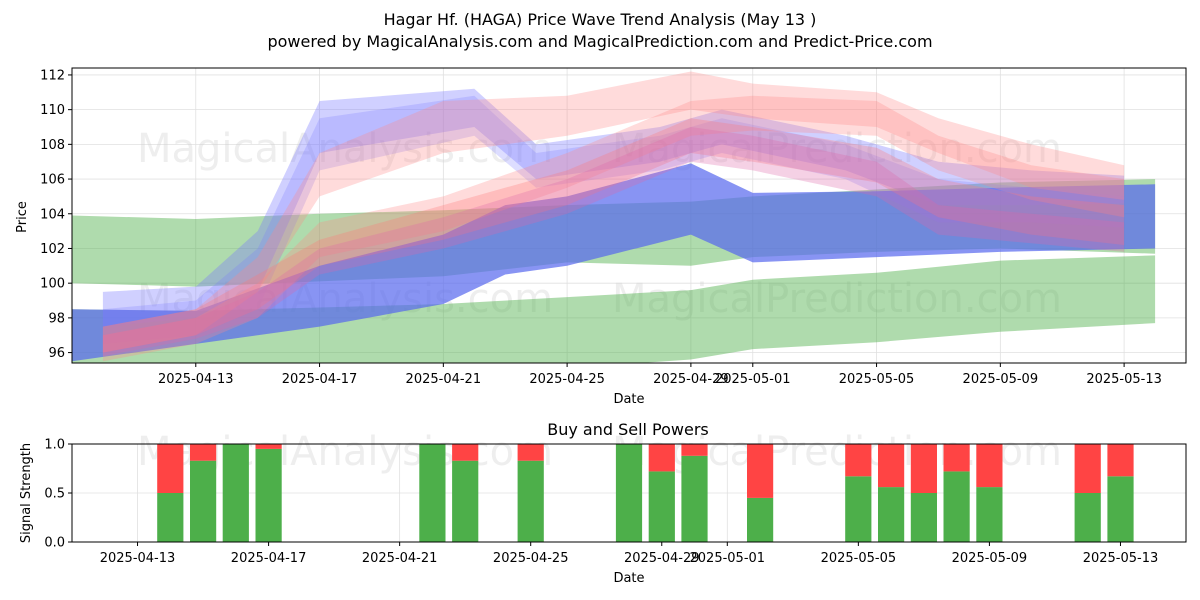 Image resolution: width=1200 pixels, height=600 pixels. What do you see at coordinates (990, 558) in the screenshot?
I see `signal-xtick-label: 2025-05-09` at bounding box center [990, 558].